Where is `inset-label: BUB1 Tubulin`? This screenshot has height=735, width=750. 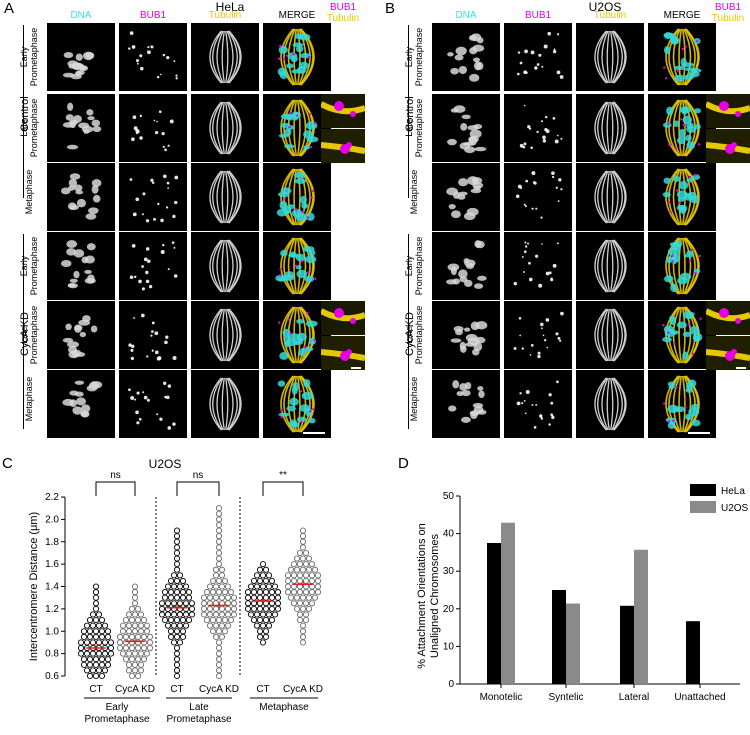
inset-label: BUB1 Tubulin is located at coordinates (343, 13).